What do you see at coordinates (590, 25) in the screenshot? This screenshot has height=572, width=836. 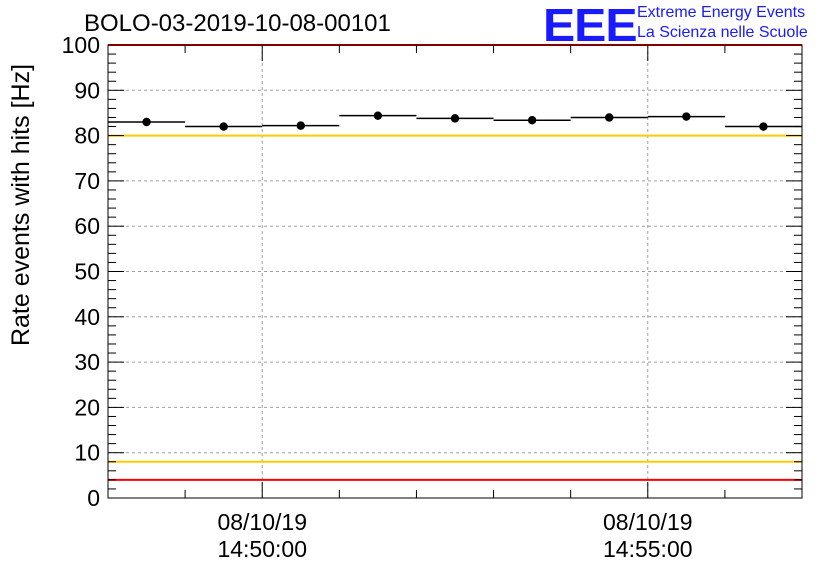 I see `eee-logo-mark: EEE` at bounding box center [590, 25].